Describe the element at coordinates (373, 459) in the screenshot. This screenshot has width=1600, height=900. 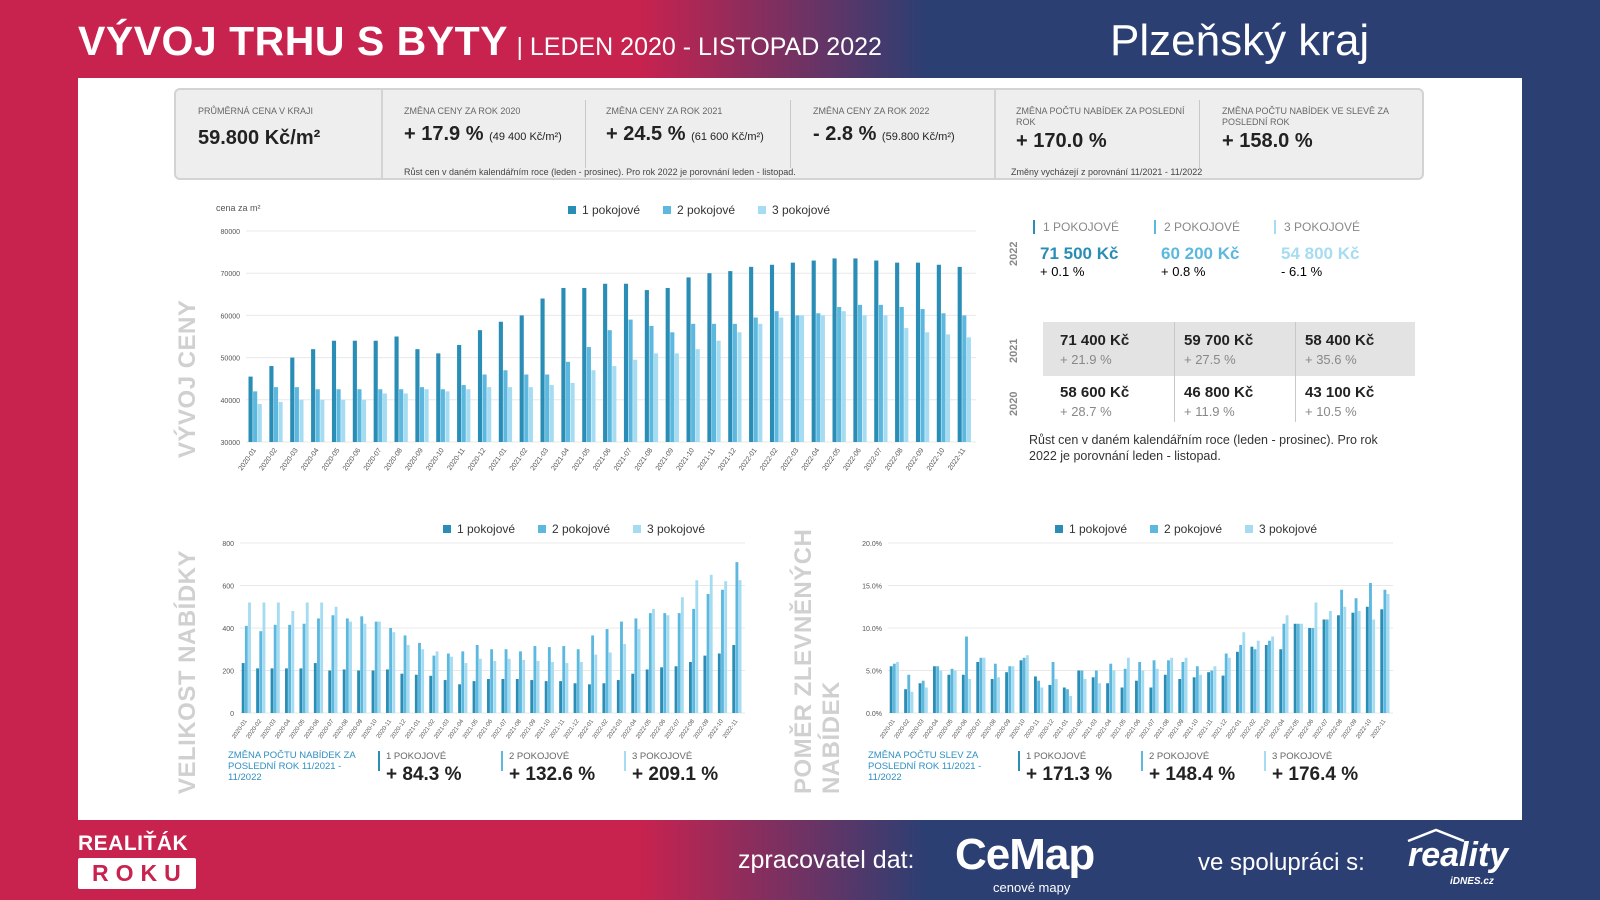
I see `x-tick-label: 2020-07` at that location.